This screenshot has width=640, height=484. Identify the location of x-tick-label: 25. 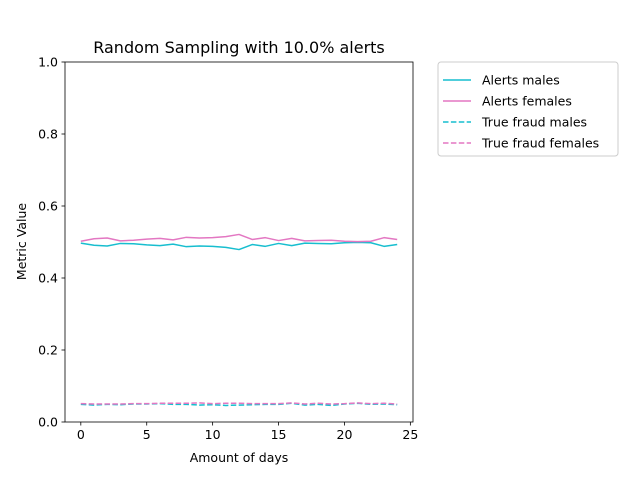
(410, 434).